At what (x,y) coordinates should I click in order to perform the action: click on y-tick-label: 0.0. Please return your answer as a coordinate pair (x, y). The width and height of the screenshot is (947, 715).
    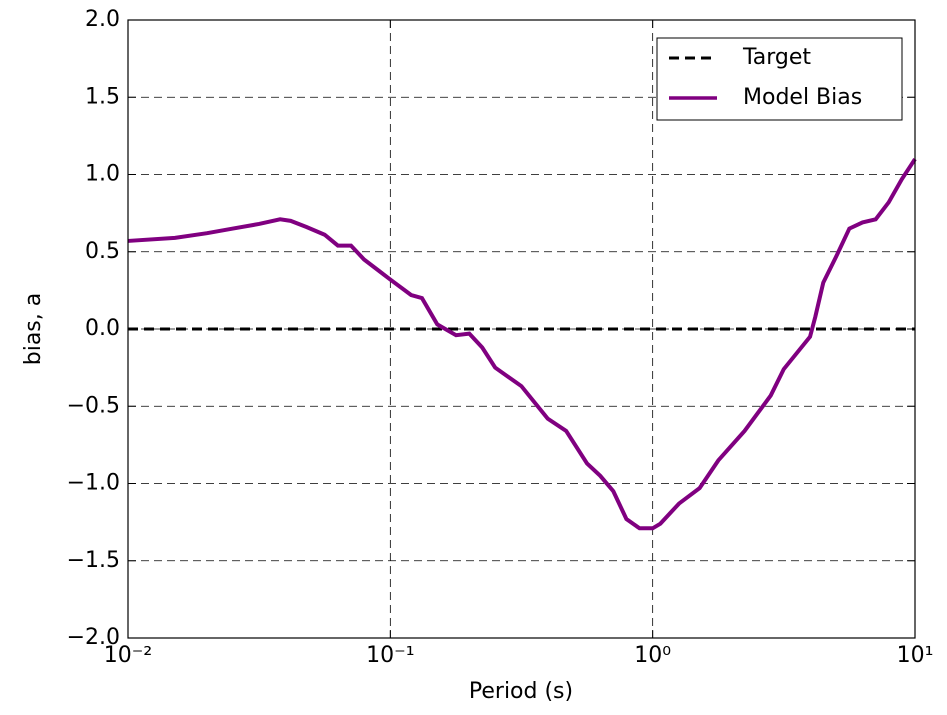
    Looking at the image, I should click on (102, 328).